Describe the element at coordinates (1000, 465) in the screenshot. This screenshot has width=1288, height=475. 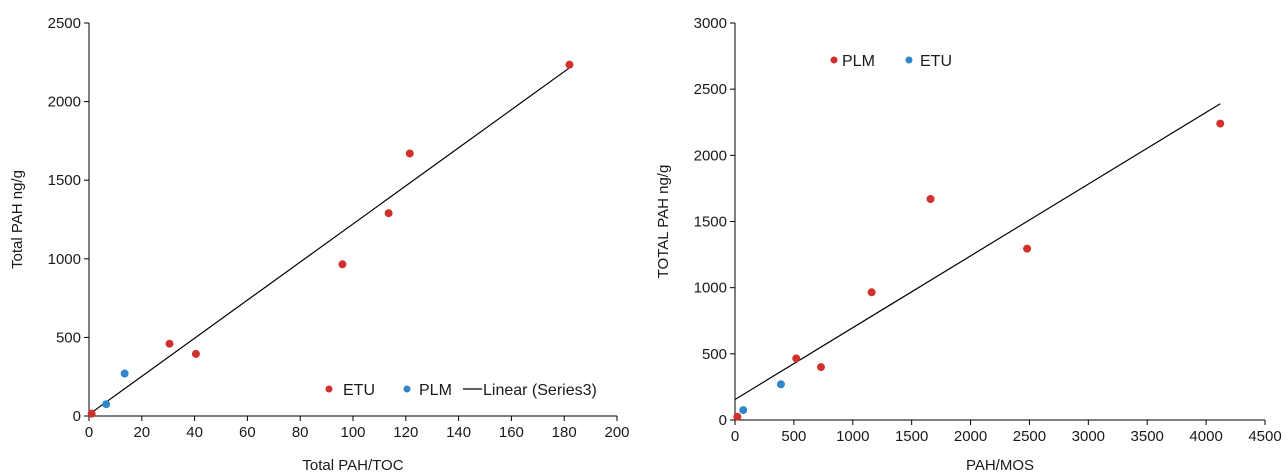
I see `x-axis-title: PAH/MOS` at that location.